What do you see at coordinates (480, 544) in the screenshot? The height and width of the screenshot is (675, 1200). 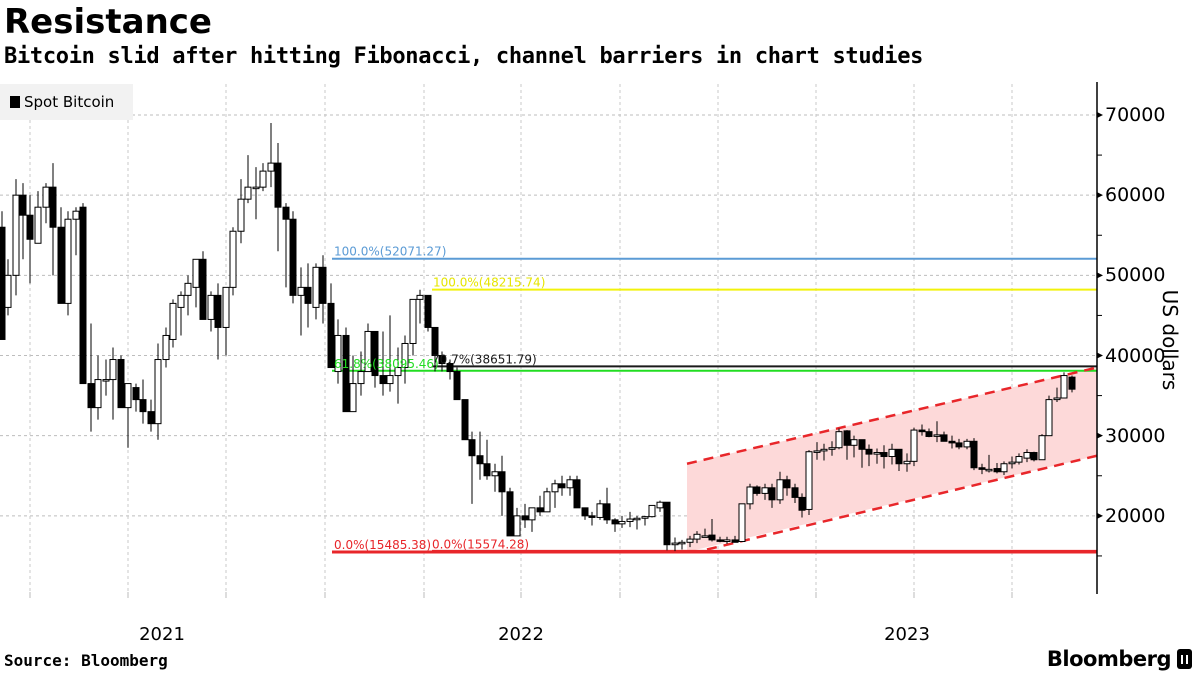 I see `fib-label: 0.0%(15574.28)` at bounding box center [480, 544].